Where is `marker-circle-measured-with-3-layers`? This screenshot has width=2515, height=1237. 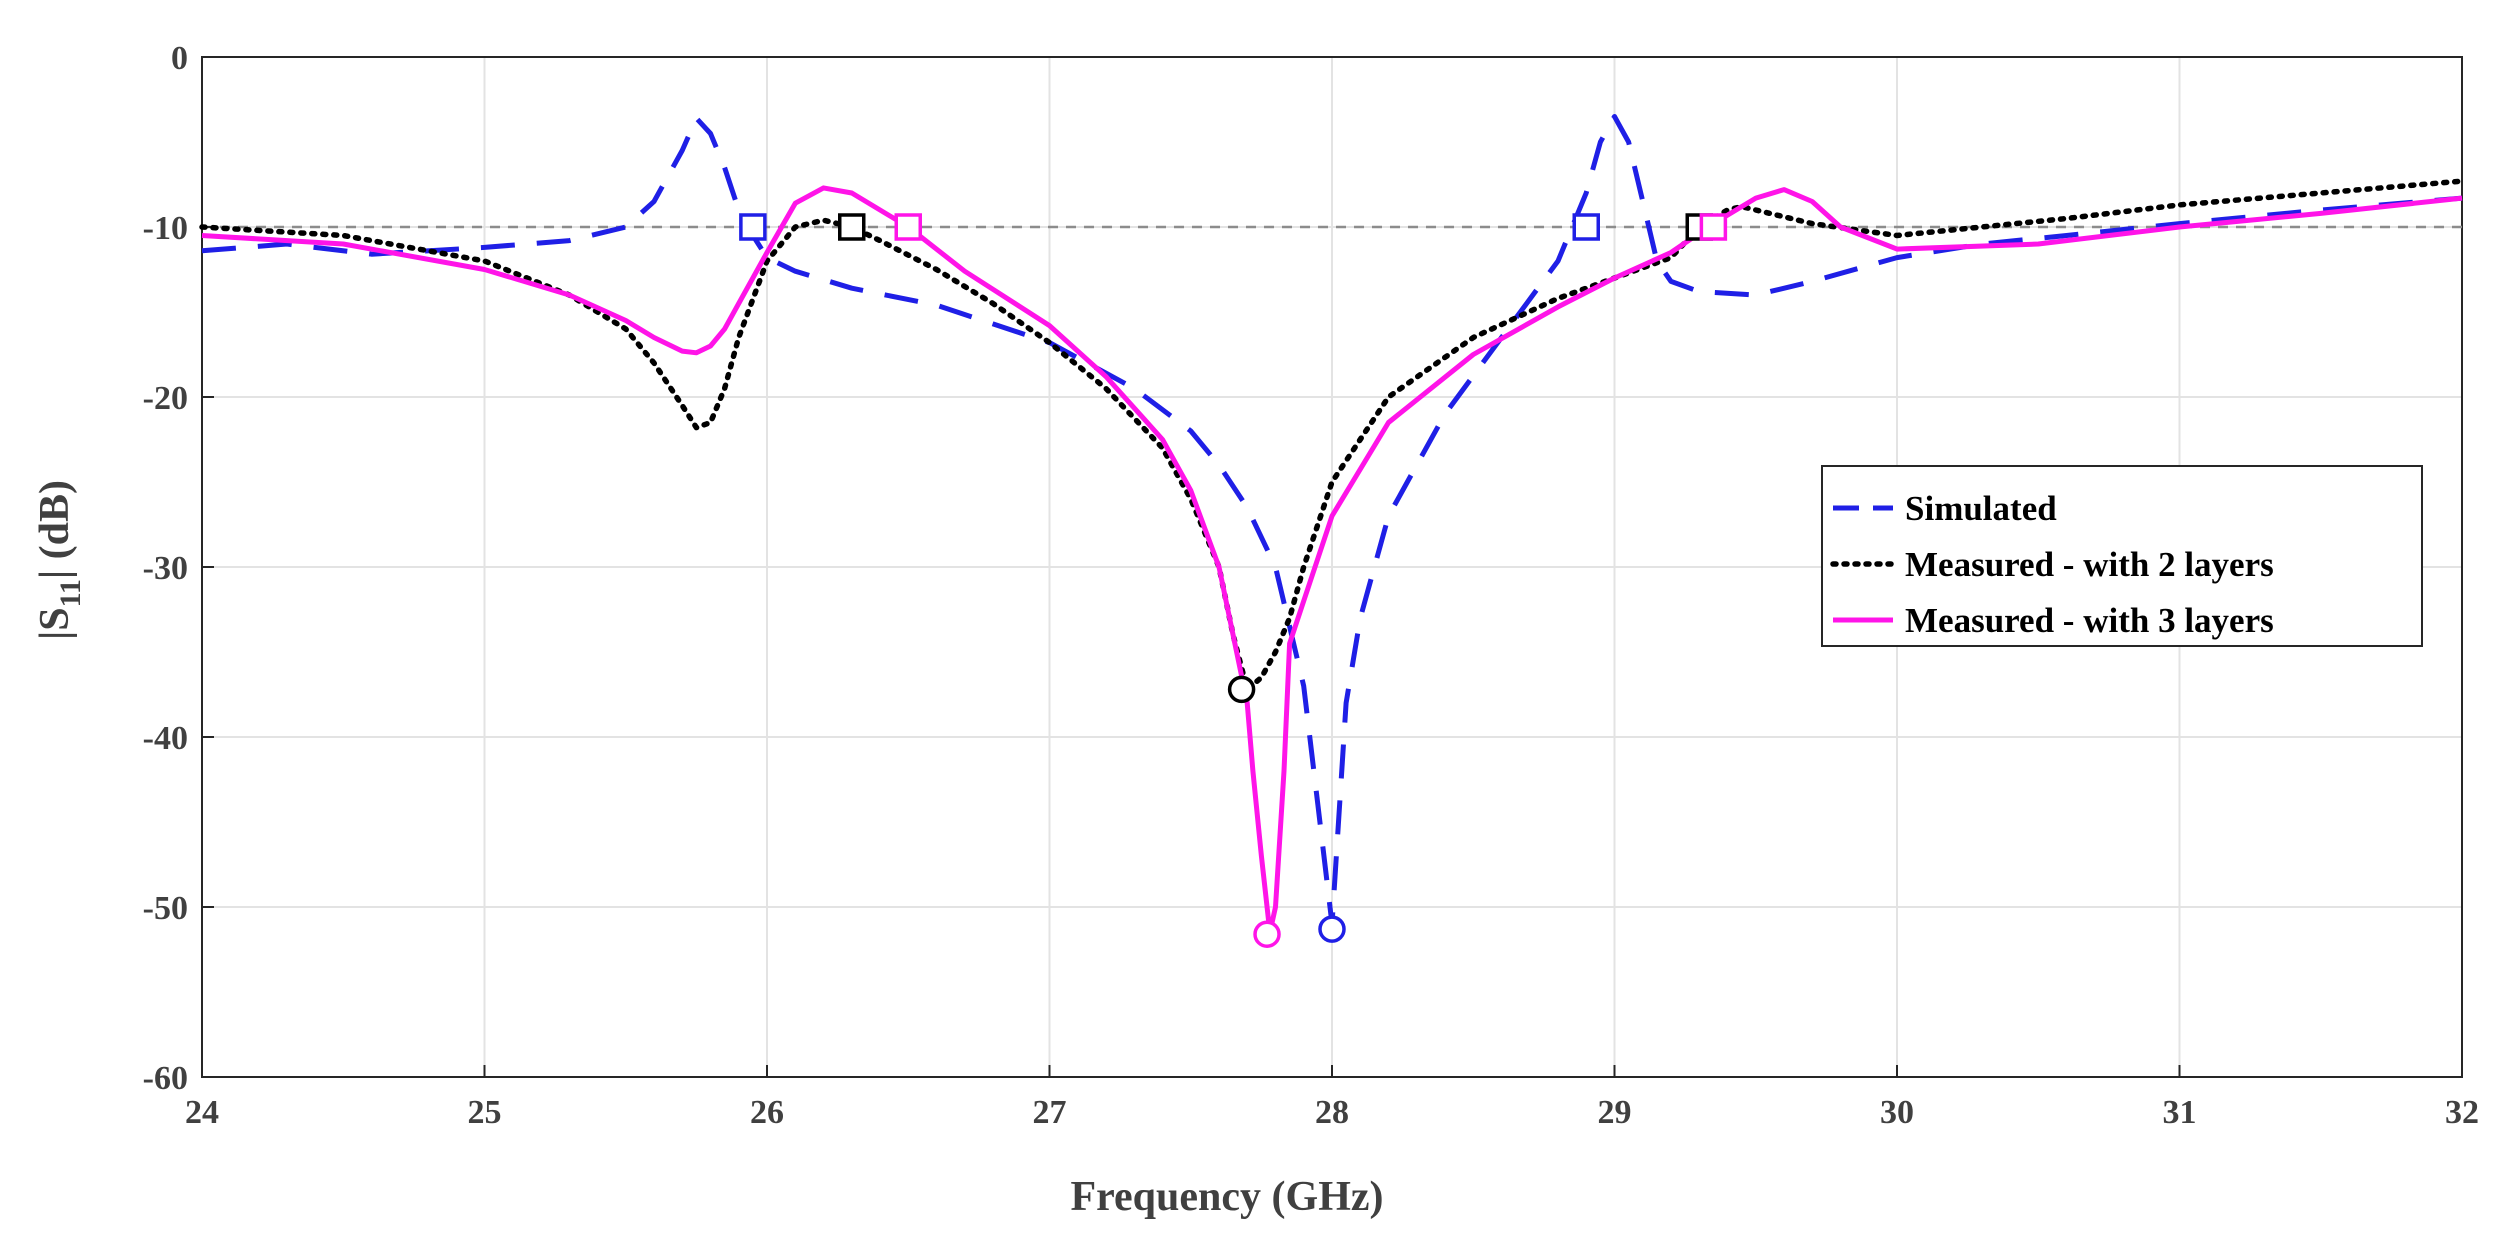 marker-circle-measured-with-3-layers is located at coordinates (1267, 934).